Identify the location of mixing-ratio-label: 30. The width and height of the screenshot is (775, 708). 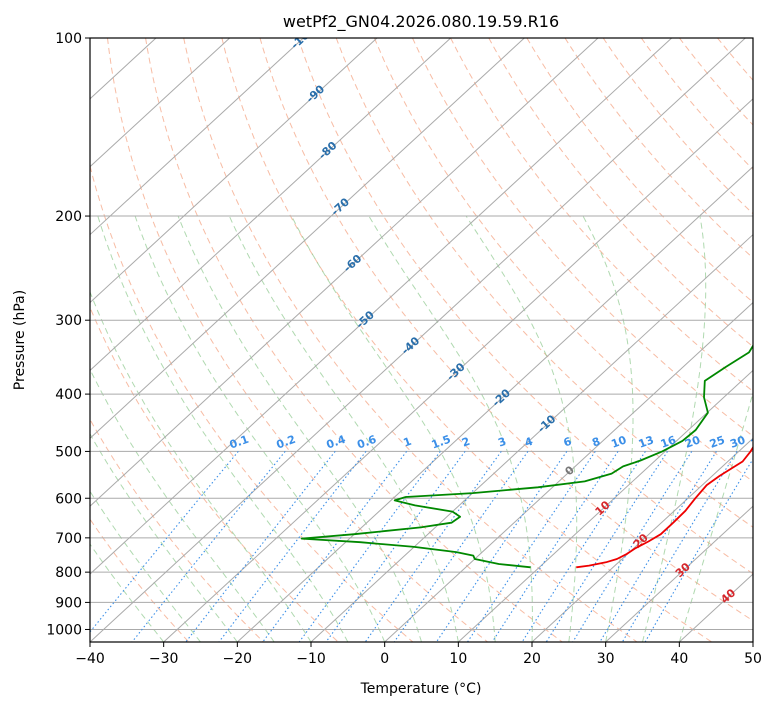
(737, 442).